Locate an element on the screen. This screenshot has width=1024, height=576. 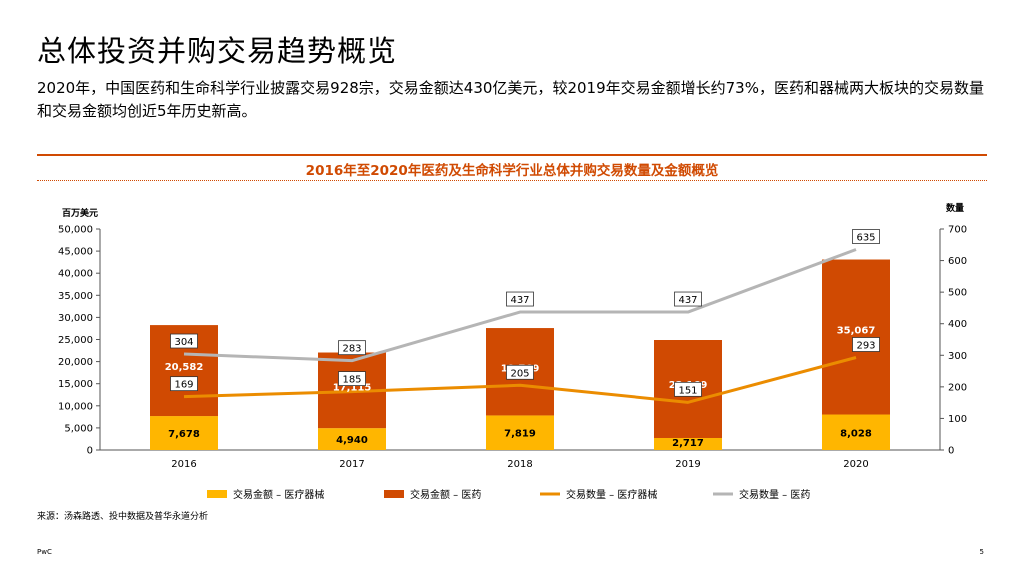
line-label-text: 293 is located at coordinates (865, 345).